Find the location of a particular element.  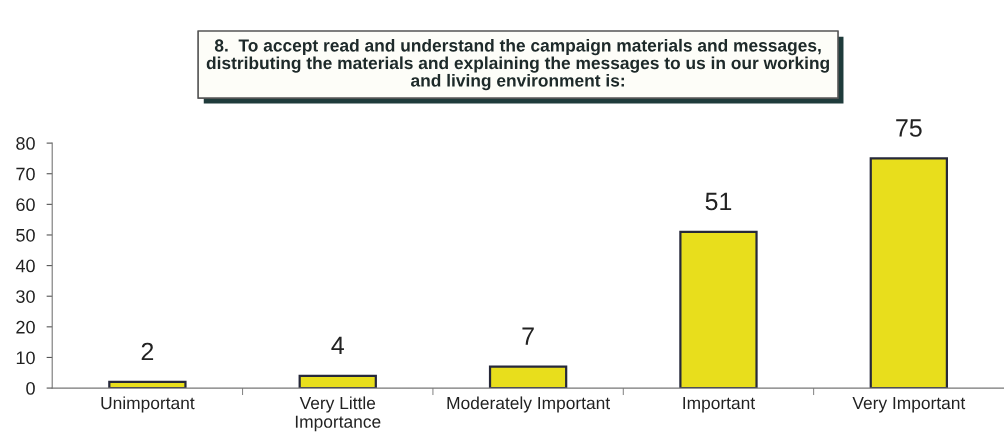

x-tick-label: Important is located at coordinates (719, 405).